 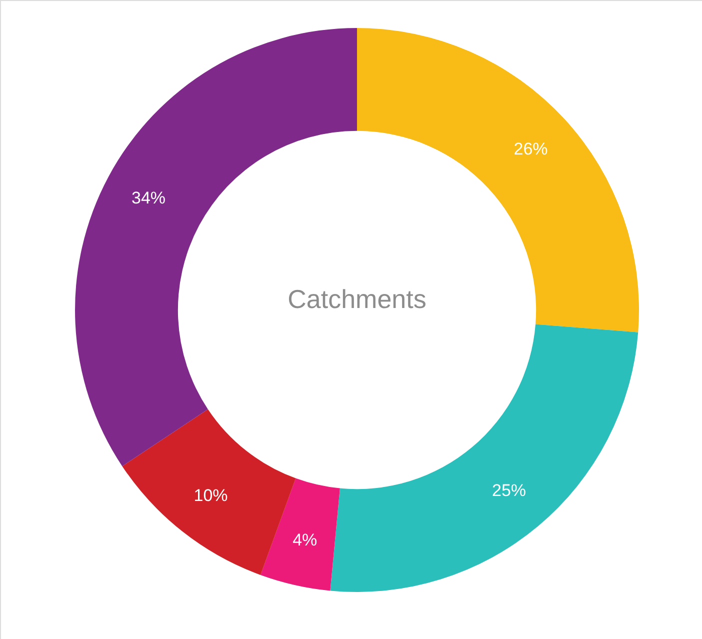 What do you see at coordinates (148, 198) in the screenshot?
I see `data-label: 34%` at bounding box center [148, 198].